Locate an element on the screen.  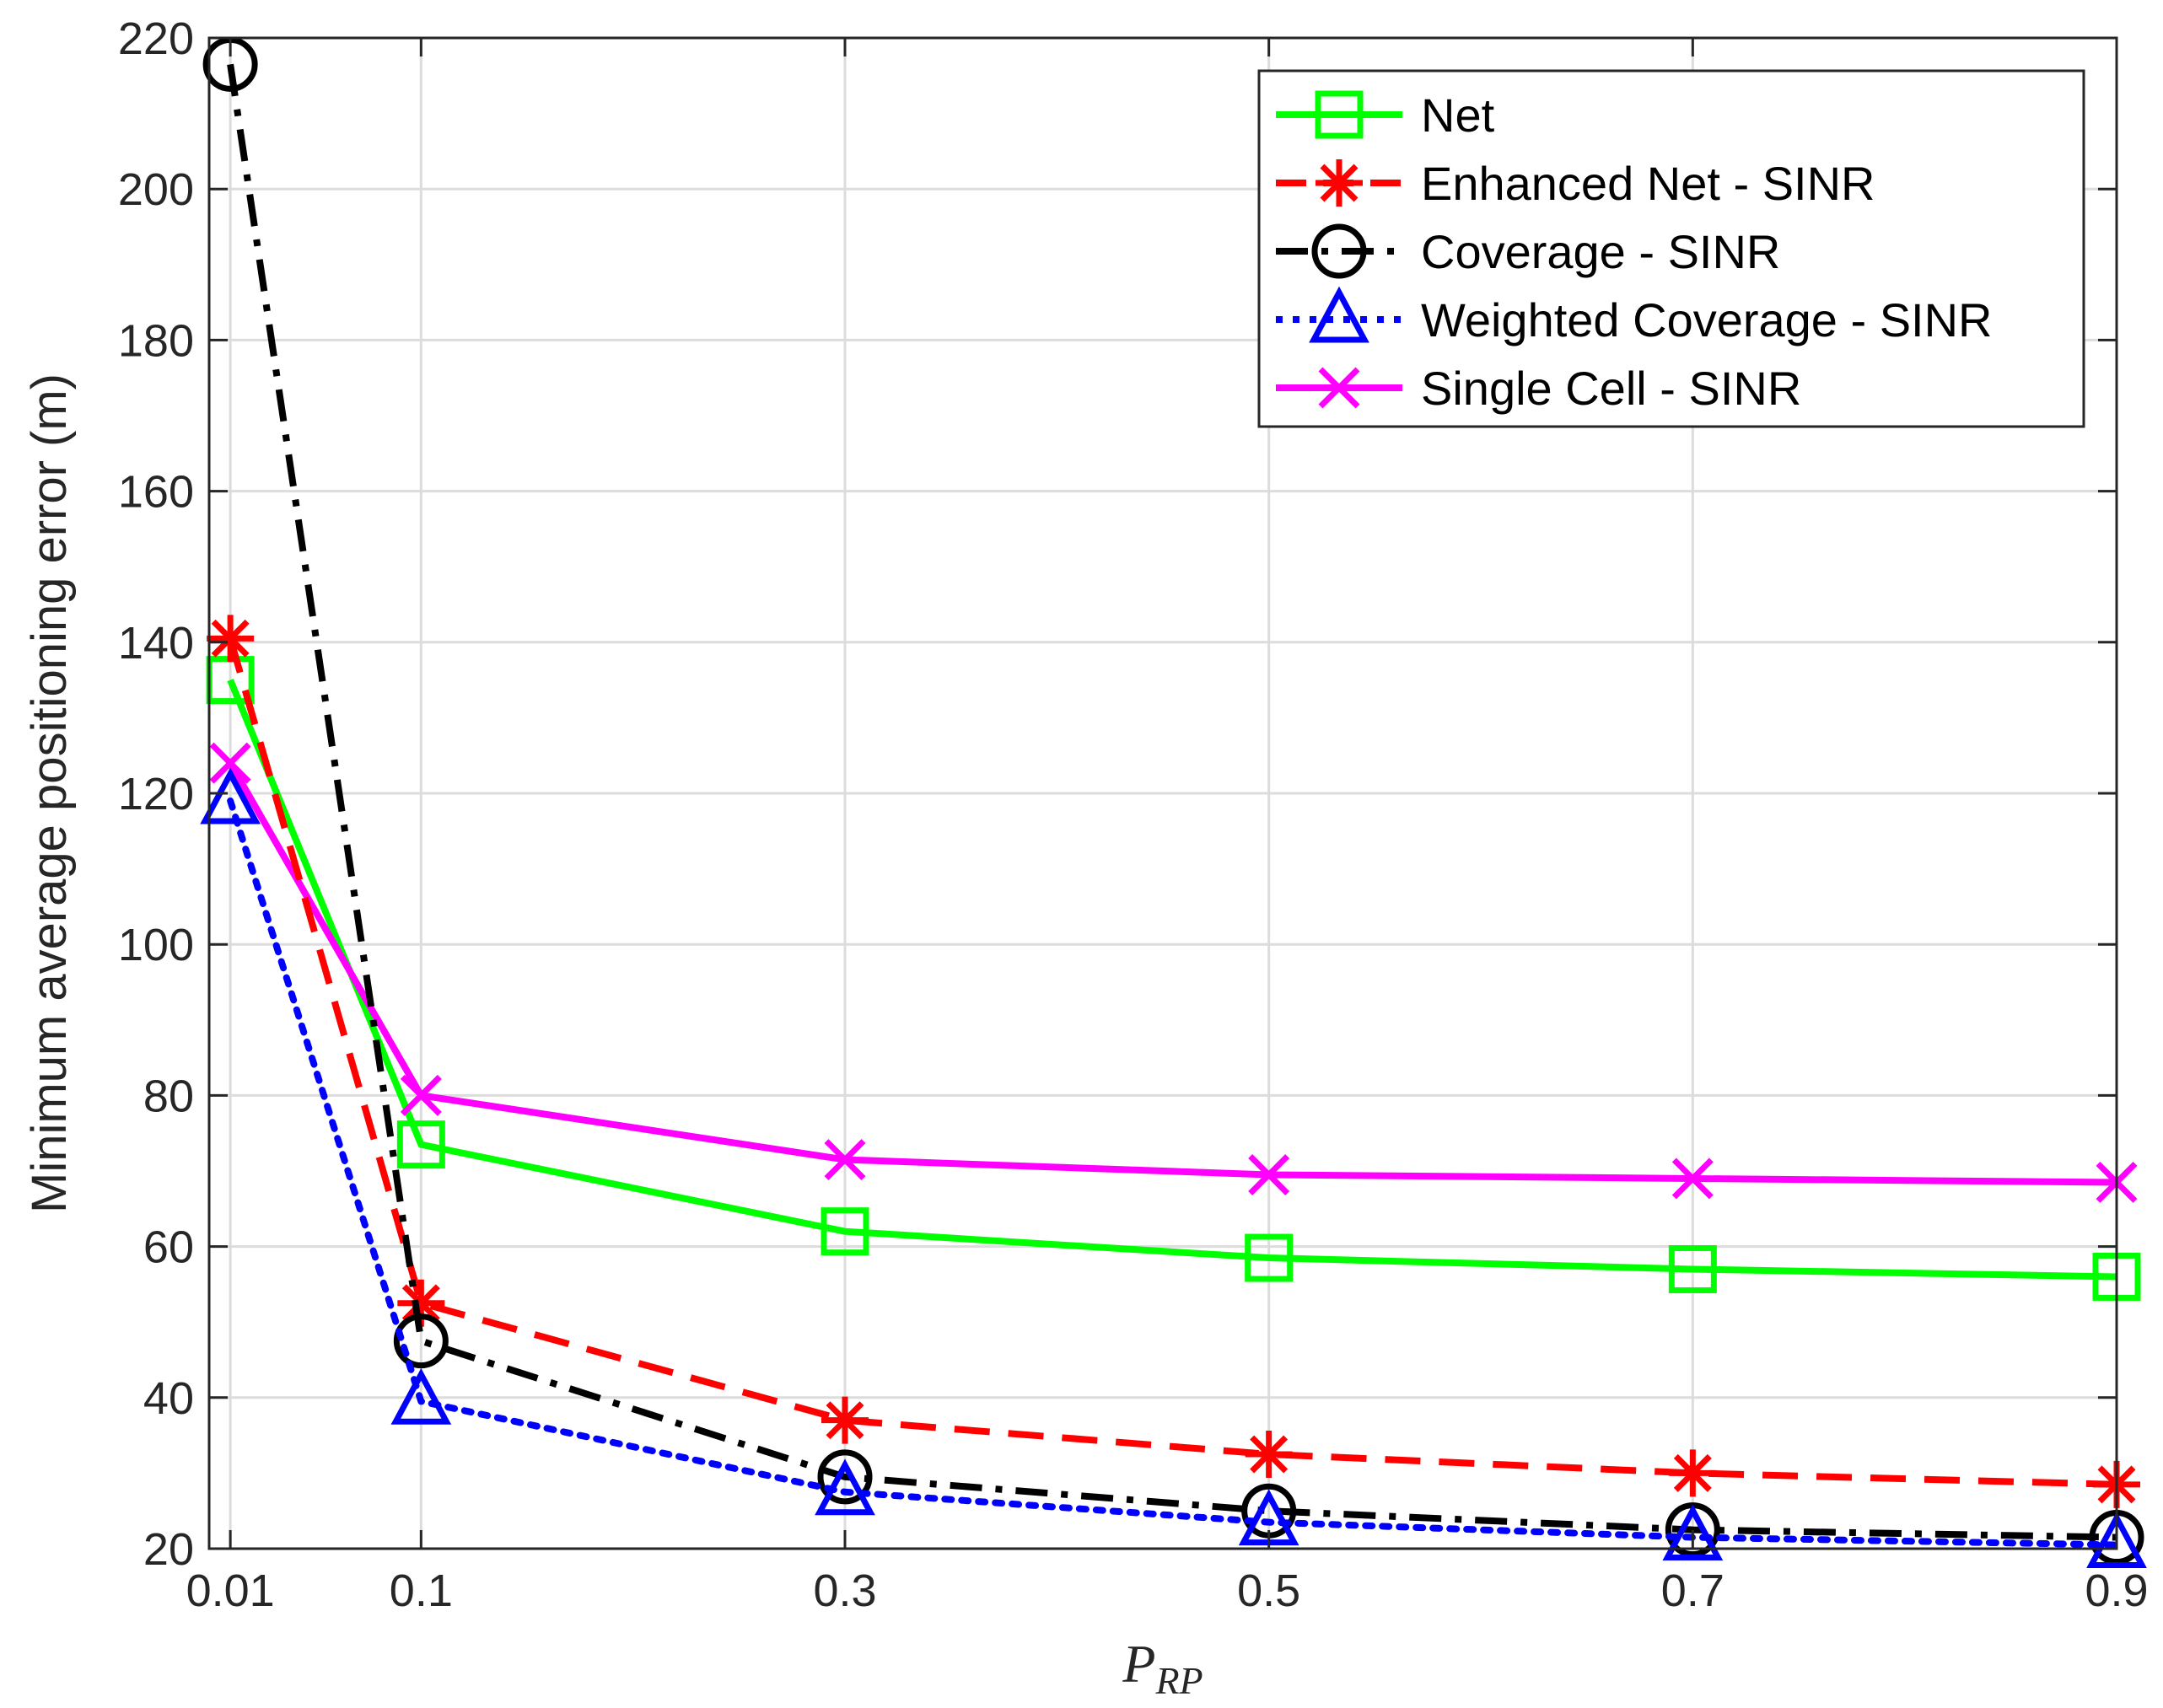
x-tick-label-1: 0.1 is located at coordinates (421, 1591).